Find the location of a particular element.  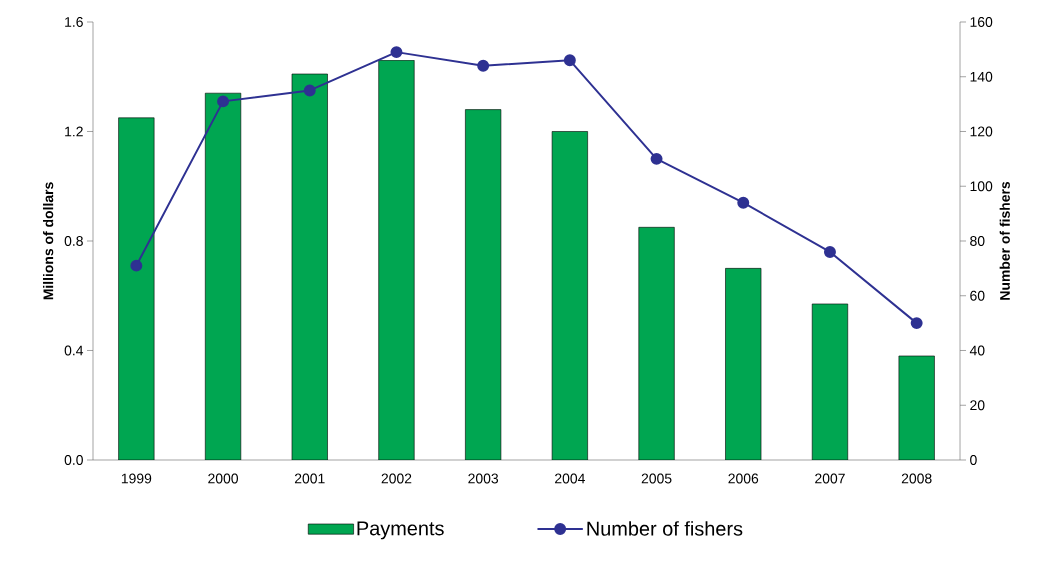

y2-tick-label: 20 is located at coordinates (977, 405).